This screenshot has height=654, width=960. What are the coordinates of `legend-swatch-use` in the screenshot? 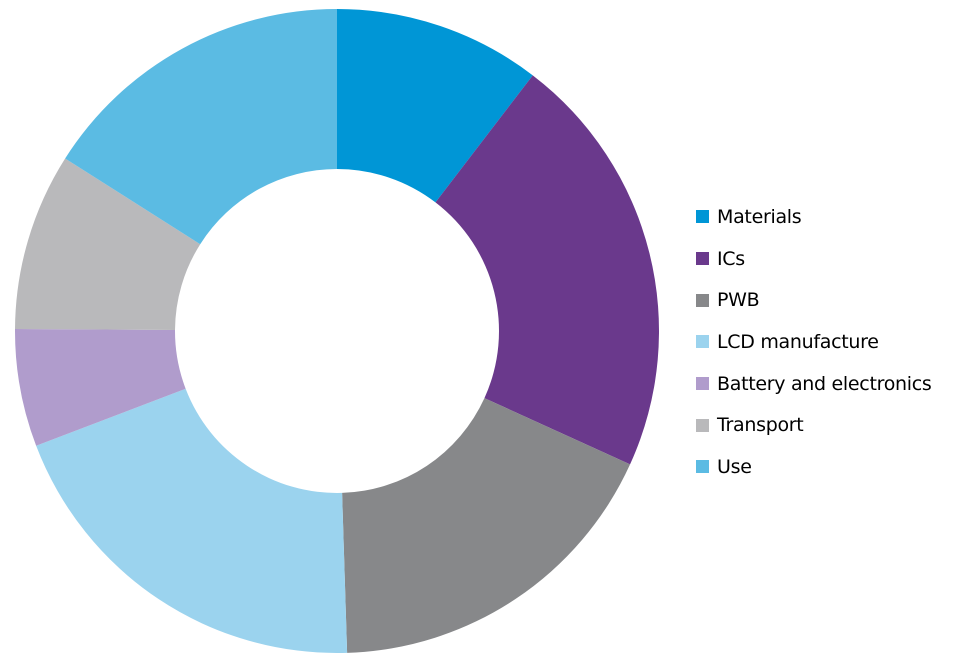 It's located at (702, 467).